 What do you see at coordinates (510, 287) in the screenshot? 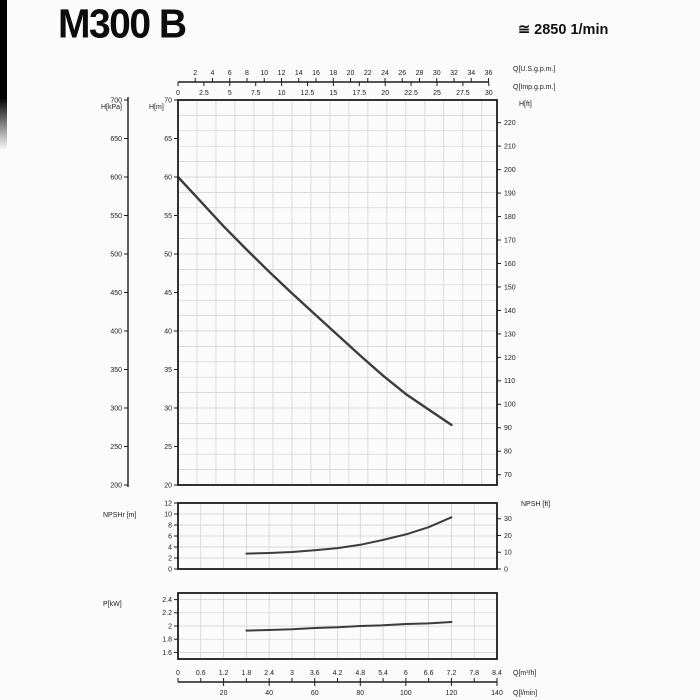
I see `svg-text: 150` at bounding box center [510, 287].